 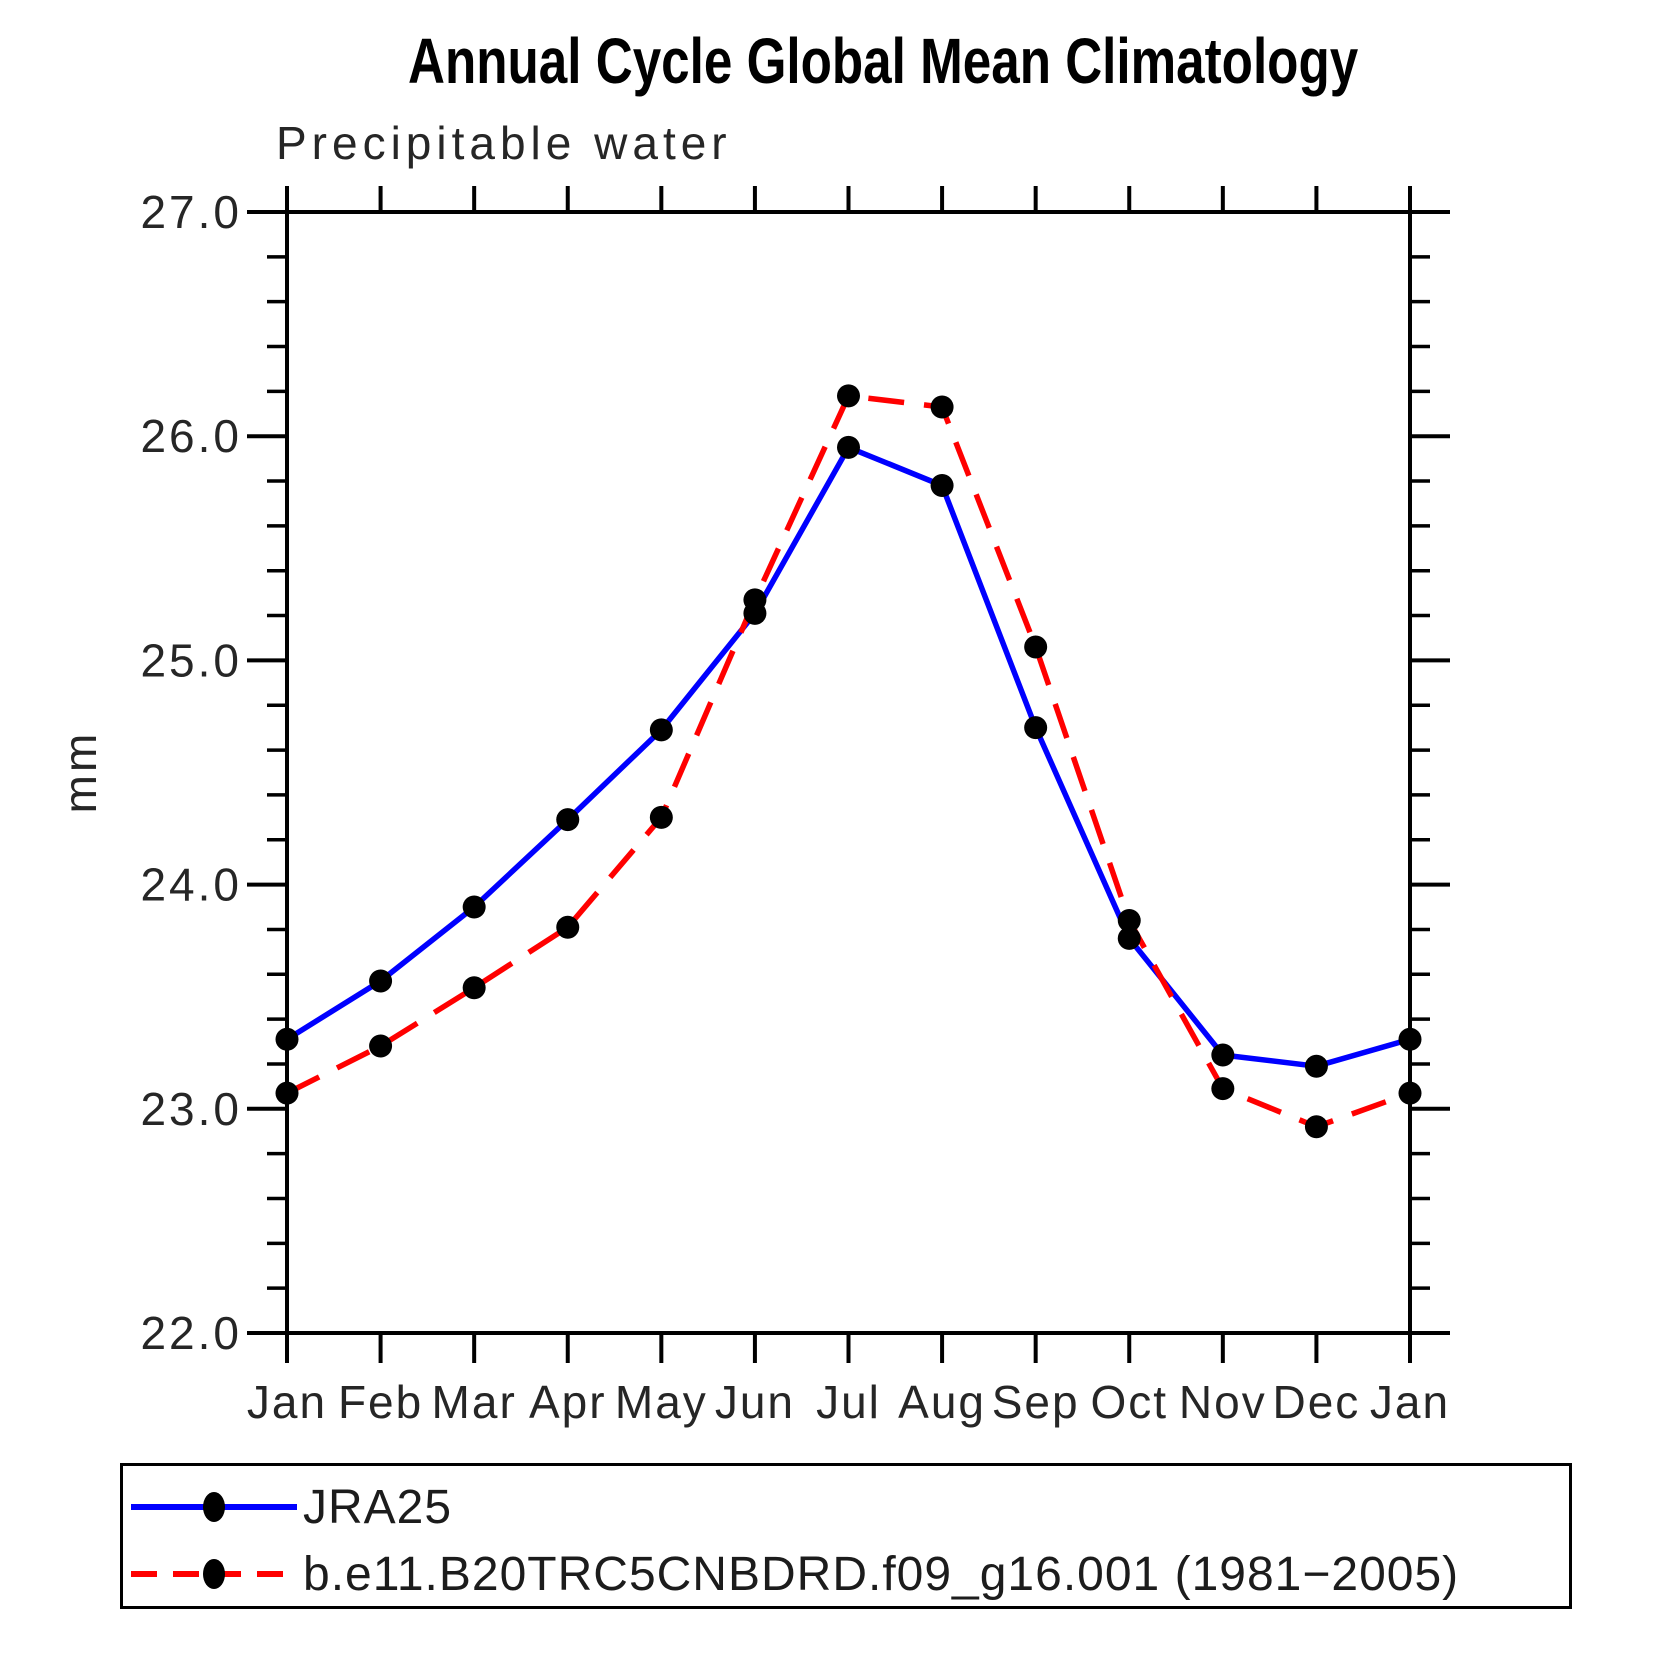 I want to click on svg-text: Mar, so click(x=474, y=1402).